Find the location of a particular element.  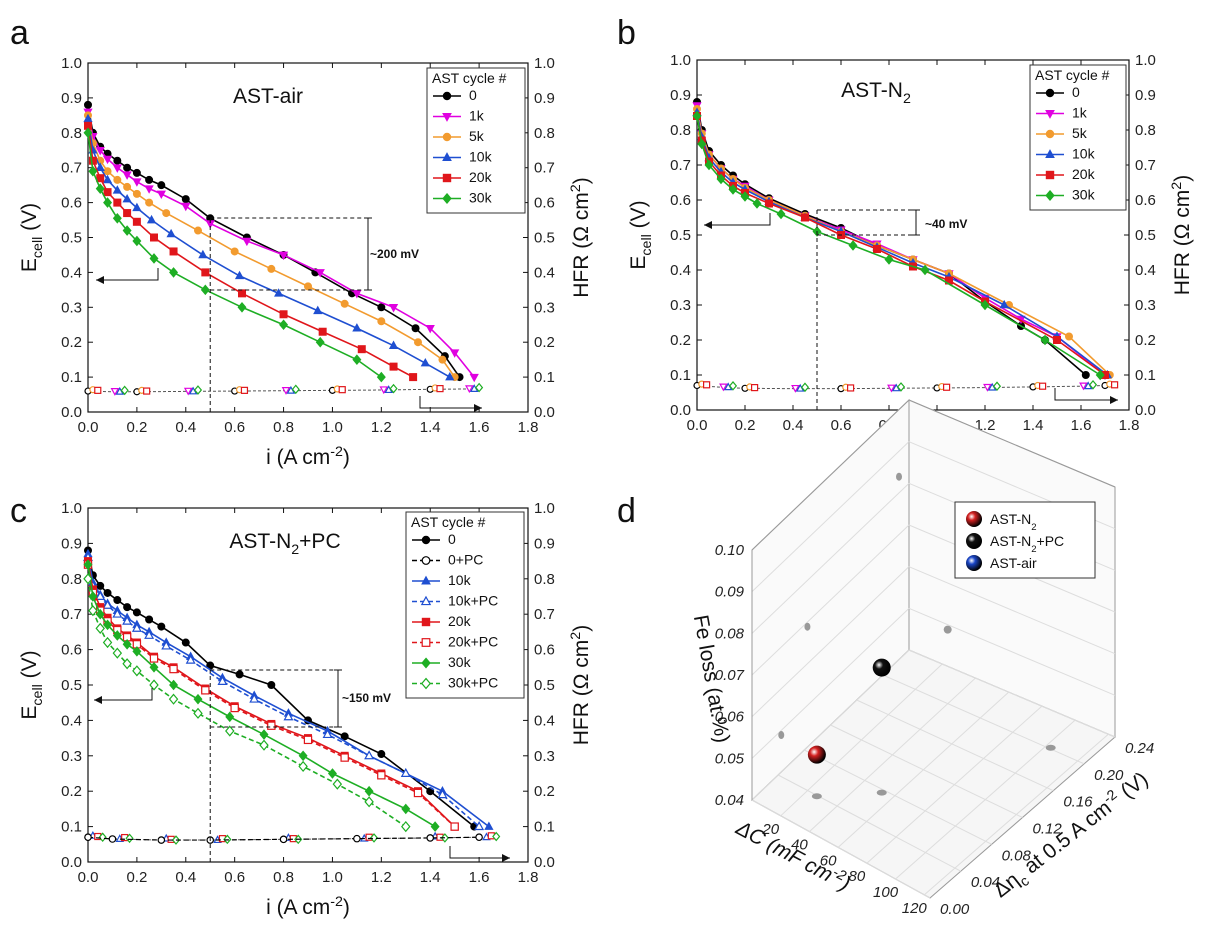

x-tick-label: 0.8 is located at coordinates (283, 427).